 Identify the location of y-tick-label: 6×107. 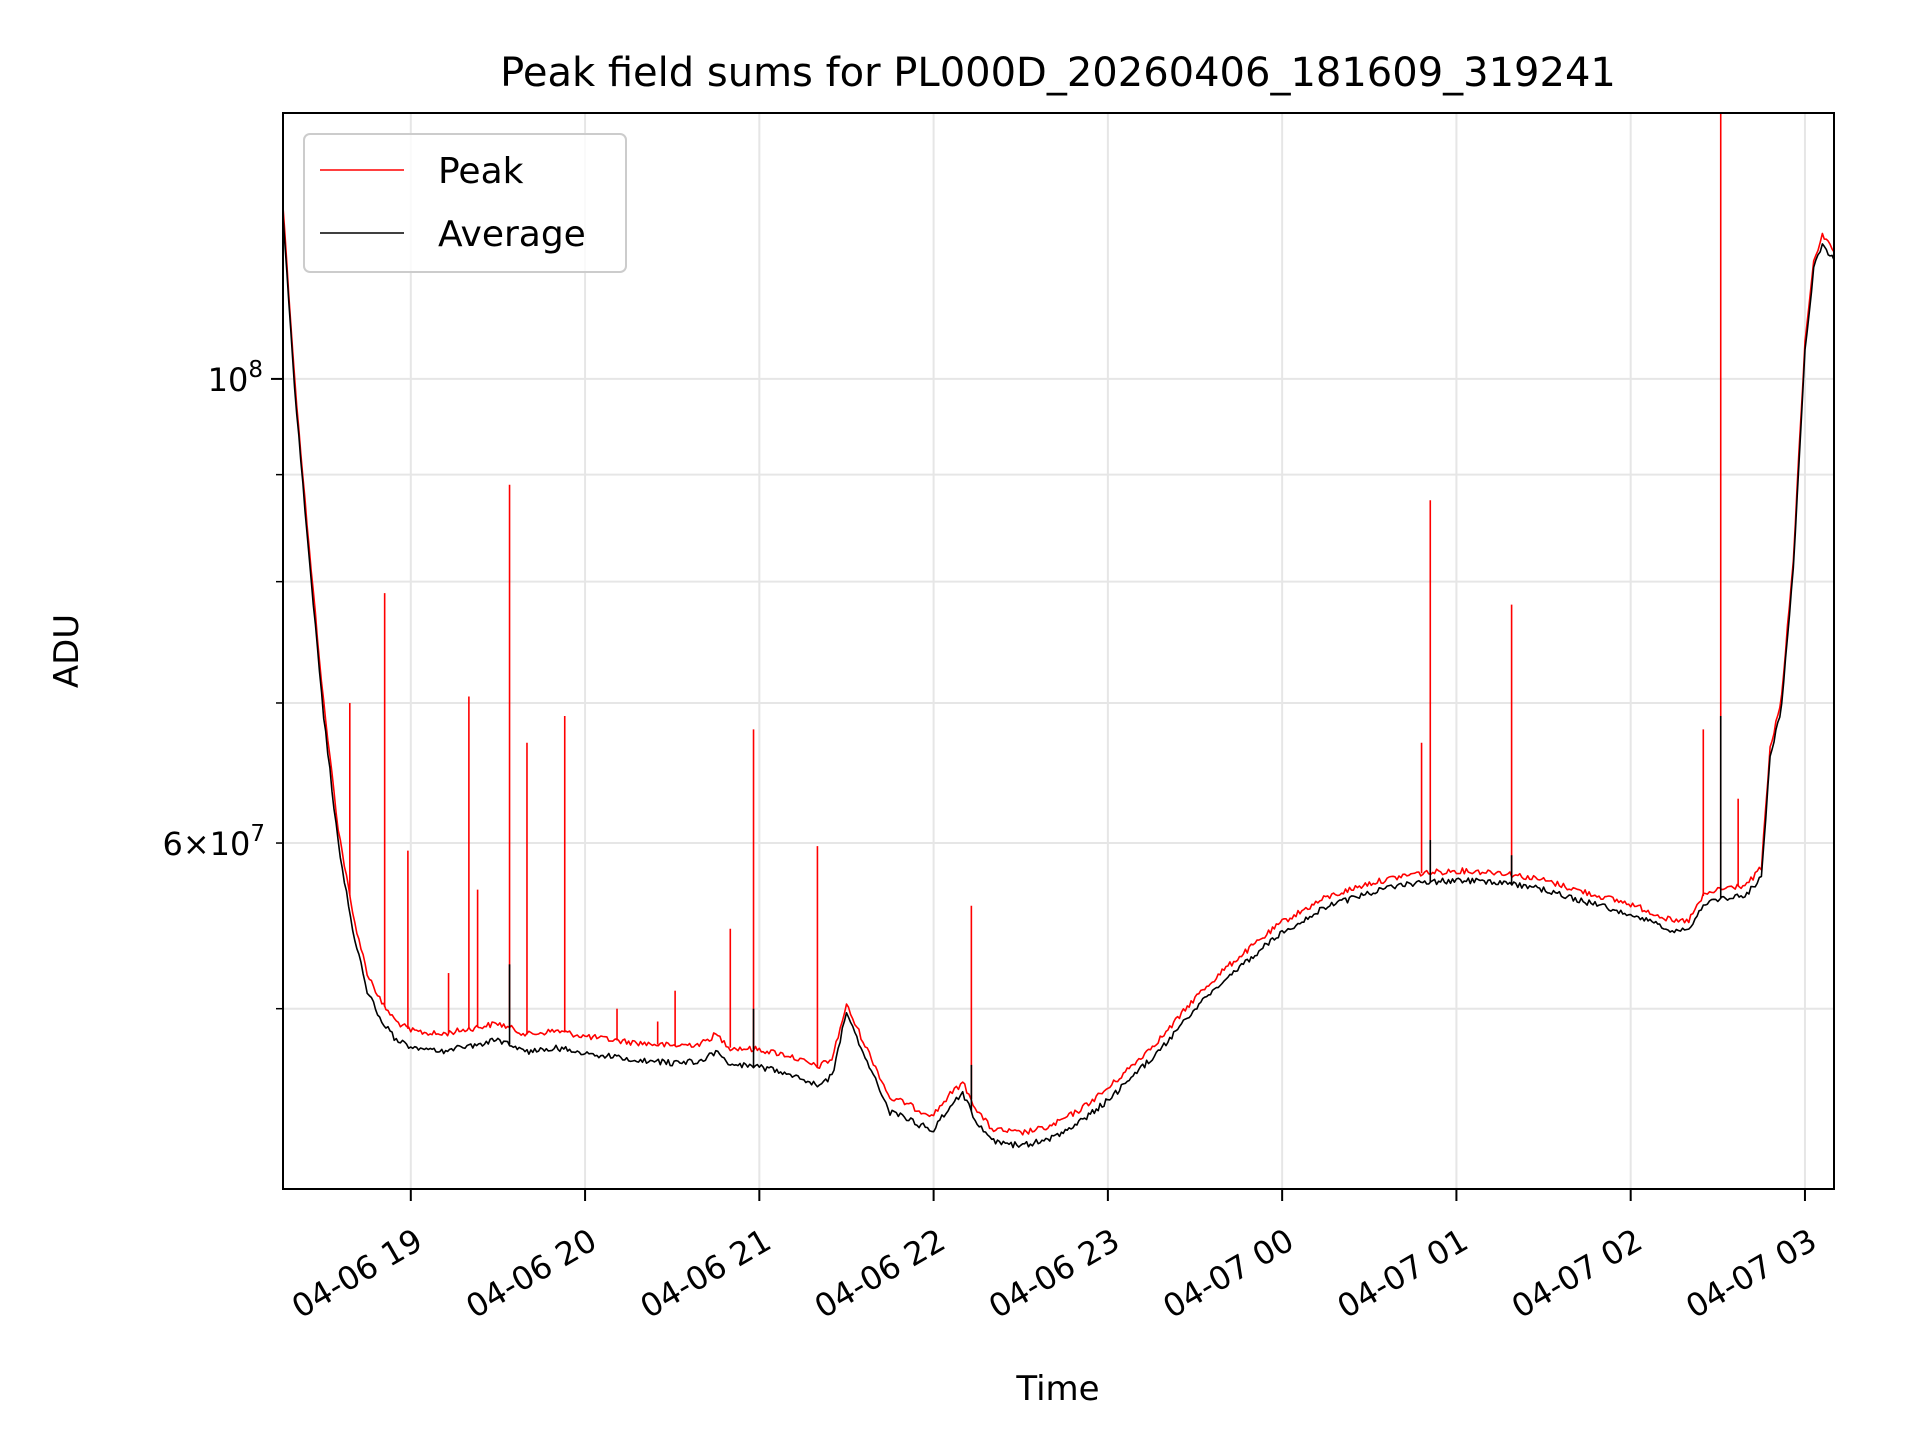
(213, 842).